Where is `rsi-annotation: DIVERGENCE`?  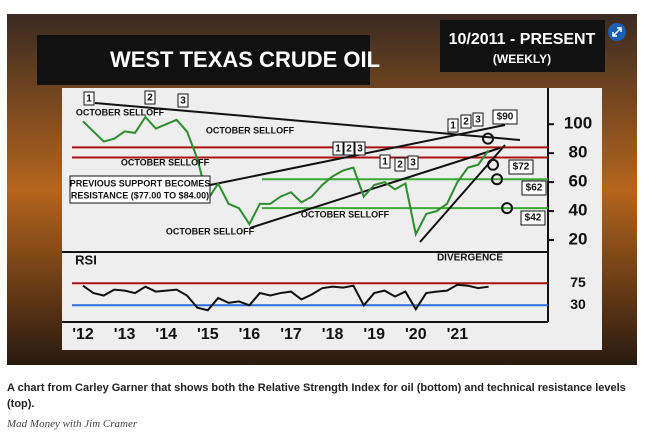 rsi-annotation: DIVERGENCE is located at coordinates (470, 258).